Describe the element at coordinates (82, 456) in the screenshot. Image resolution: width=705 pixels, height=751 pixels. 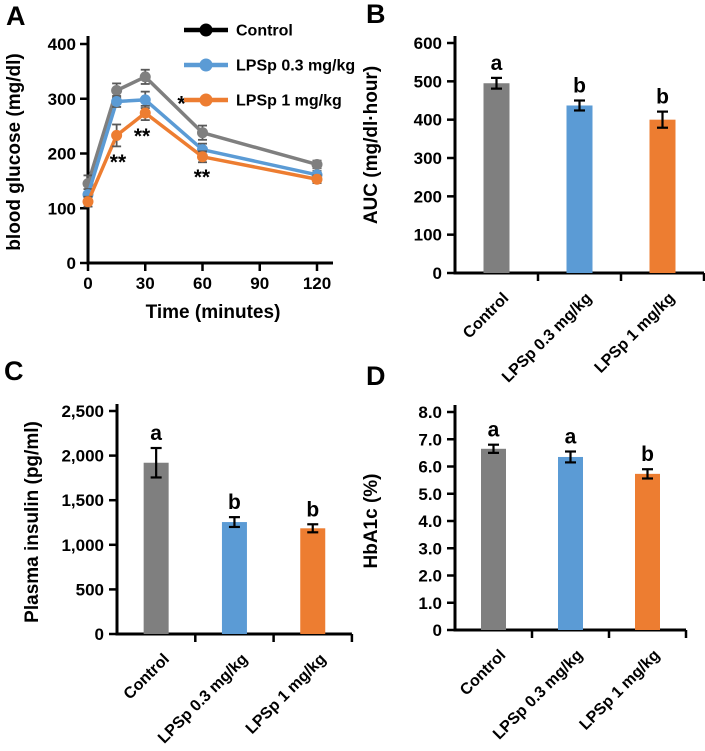
I see `y-tick-label: 2,000` at that location.